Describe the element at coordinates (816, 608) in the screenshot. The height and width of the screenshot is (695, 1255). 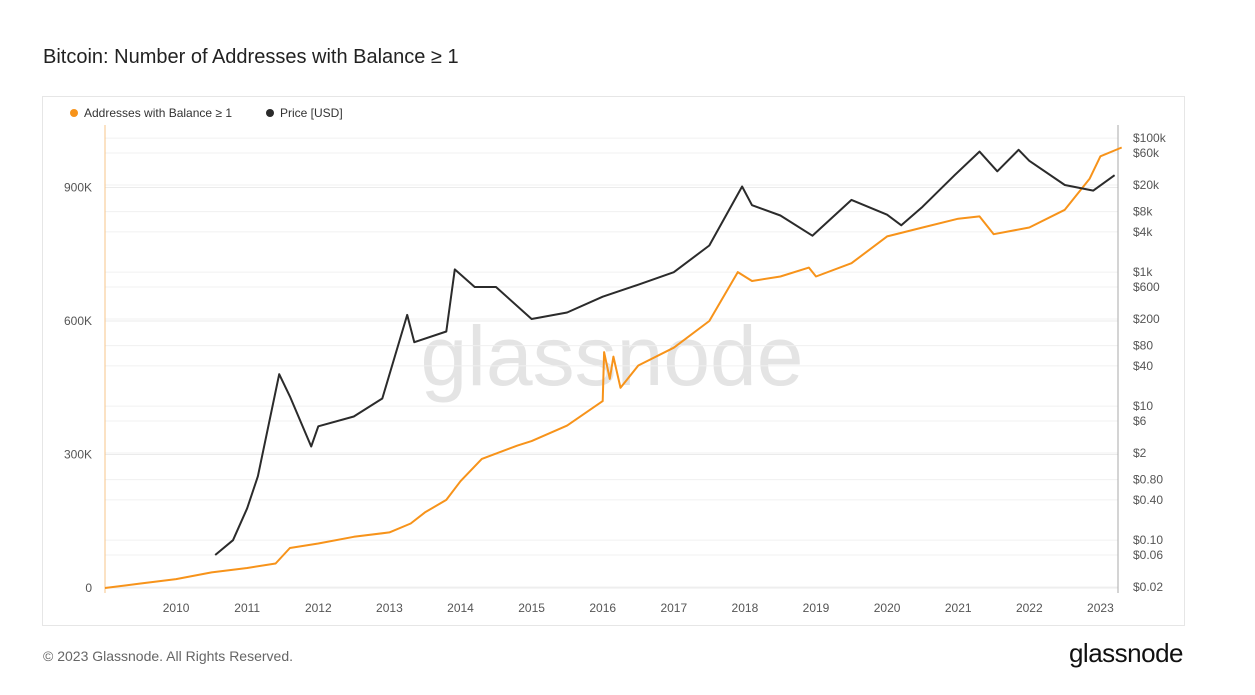
I see `x-tick-label: 2019` at that location.